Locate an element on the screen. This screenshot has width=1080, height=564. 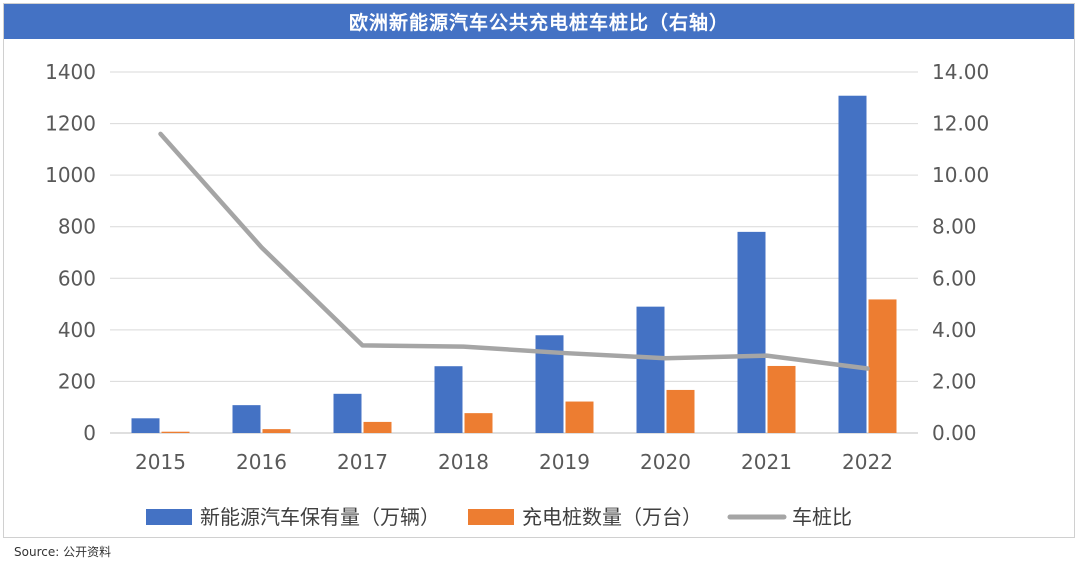
legend-swatch-charger-count is located at coordinates (491, 517).